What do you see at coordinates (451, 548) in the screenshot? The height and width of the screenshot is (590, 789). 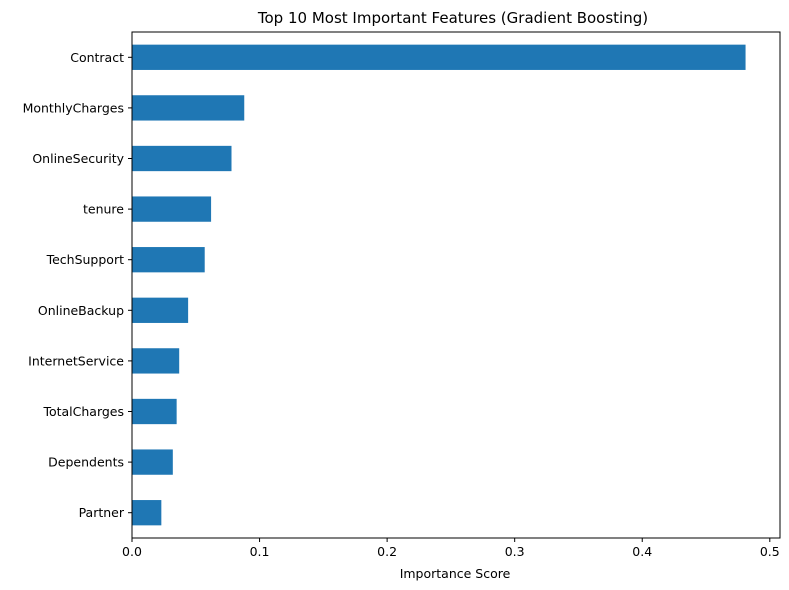 I see `x-axis-ticks: 0.0 0.1 0.2 0.3 0.4 0.5` at bounding box center [451, 548].